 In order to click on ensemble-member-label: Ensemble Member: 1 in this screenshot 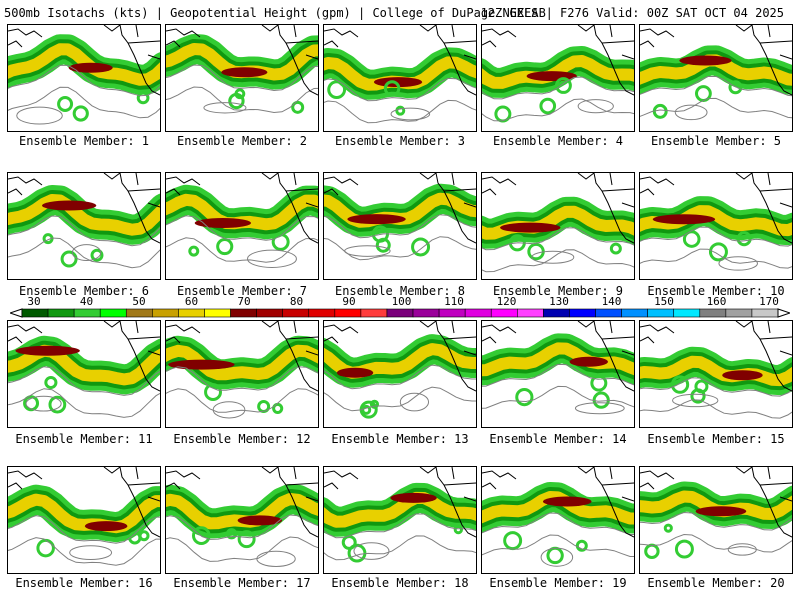, I will do `click(84, 141)`.